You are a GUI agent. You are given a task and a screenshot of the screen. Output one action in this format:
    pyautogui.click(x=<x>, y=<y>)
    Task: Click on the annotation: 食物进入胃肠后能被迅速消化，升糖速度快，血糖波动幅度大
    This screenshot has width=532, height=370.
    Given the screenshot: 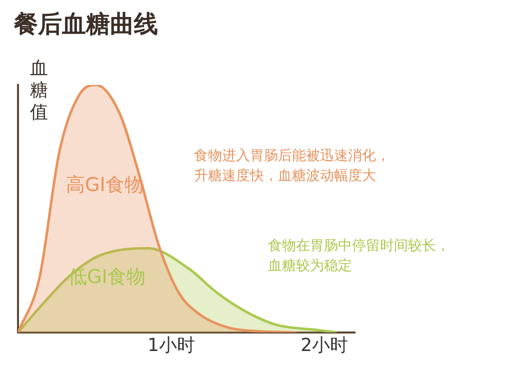 What is the action you would take?
    pyautogui.click(x=292, y=166)
    